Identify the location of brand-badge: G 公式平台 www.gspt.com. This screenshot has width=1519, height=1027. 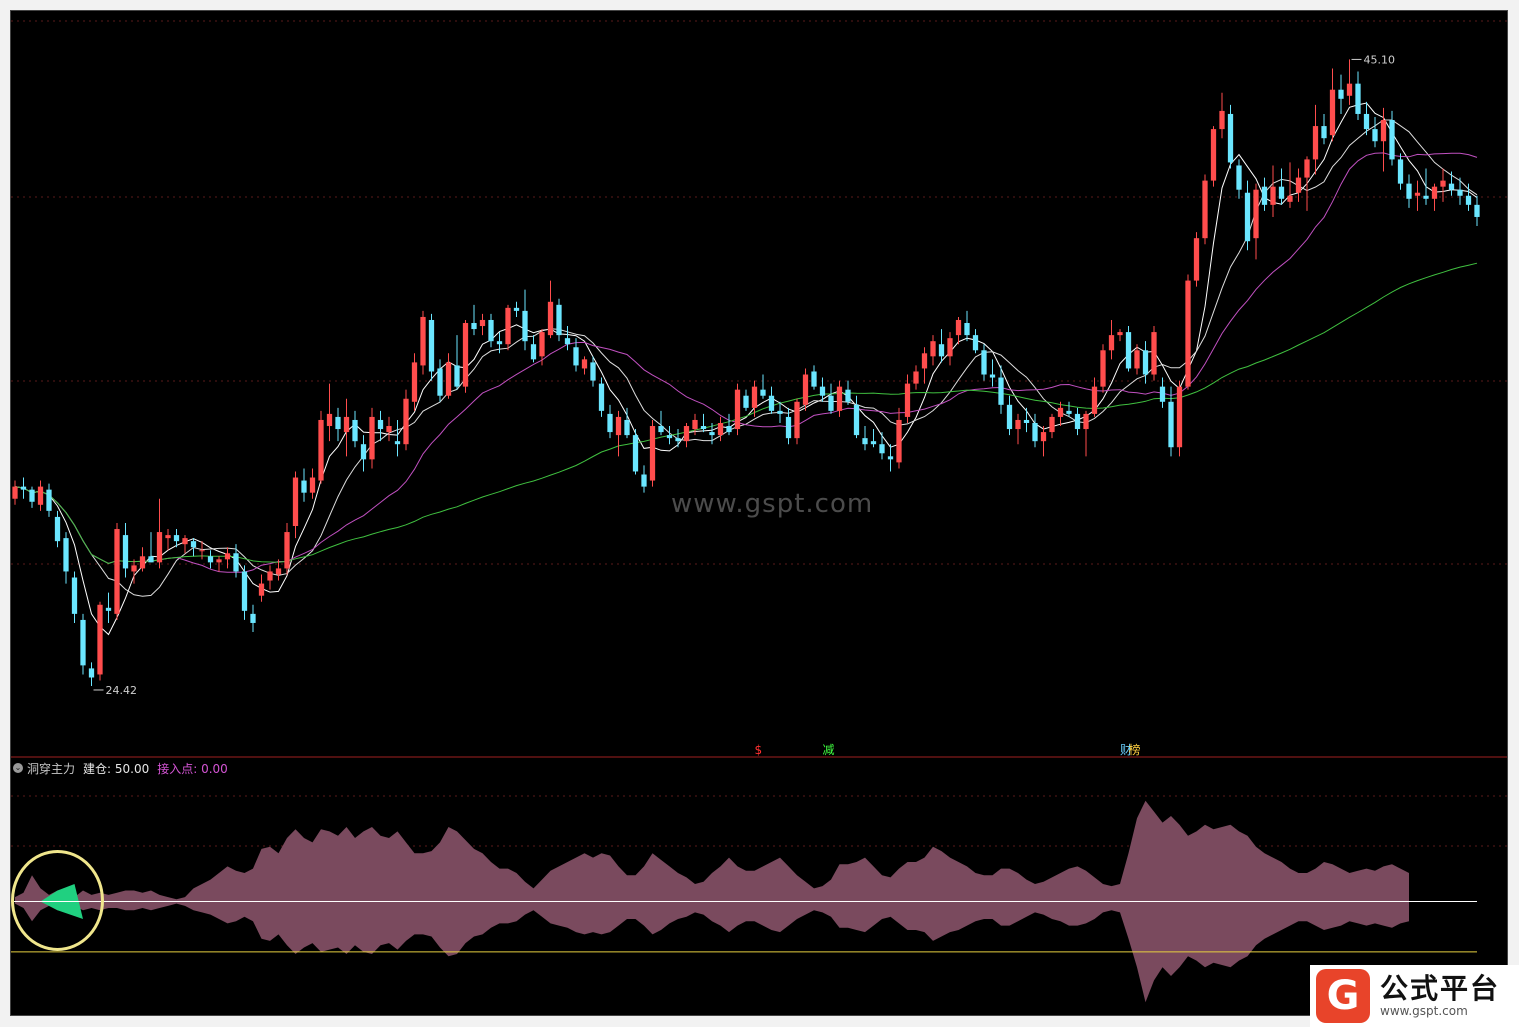
(1414, 996).